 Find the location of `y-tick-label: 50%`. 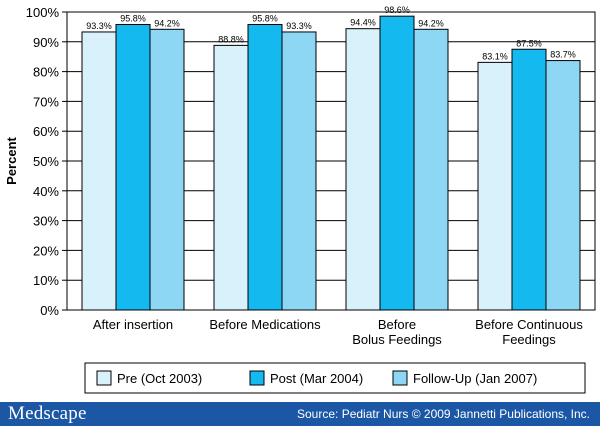

y-tick-label: 50% is located at coordinates (46, 161).